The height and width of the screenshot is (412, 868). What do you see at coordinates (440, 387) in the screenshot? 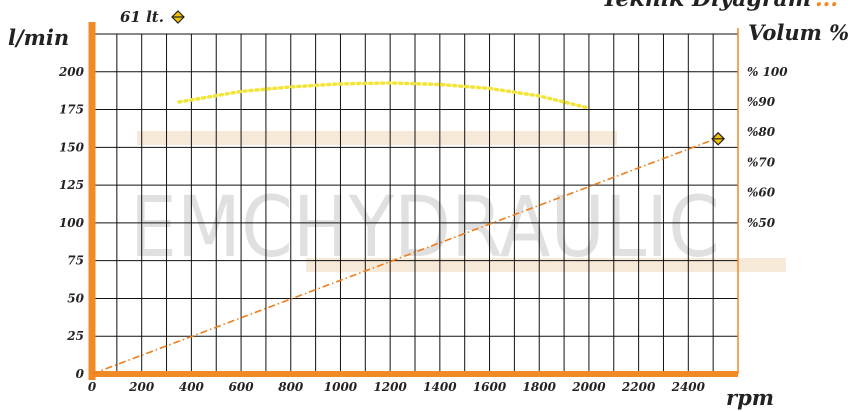
I see `x-tick-label: 1400` at bounding box center [440, 387].